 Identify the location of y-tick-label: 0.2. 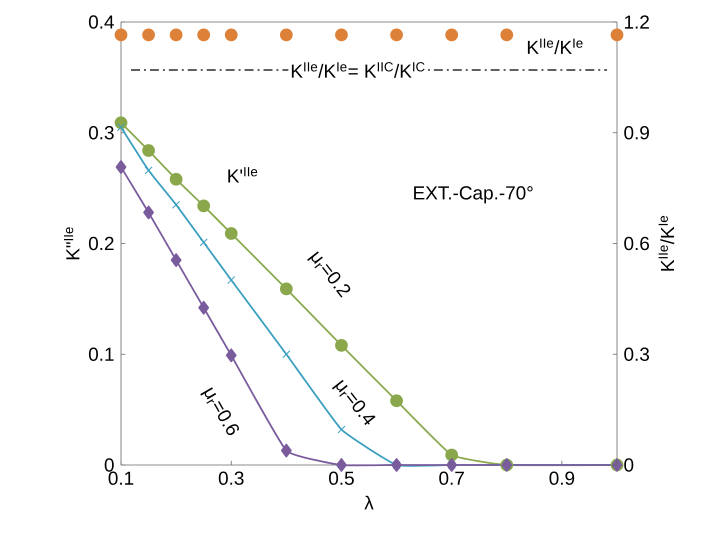
(101, 243).